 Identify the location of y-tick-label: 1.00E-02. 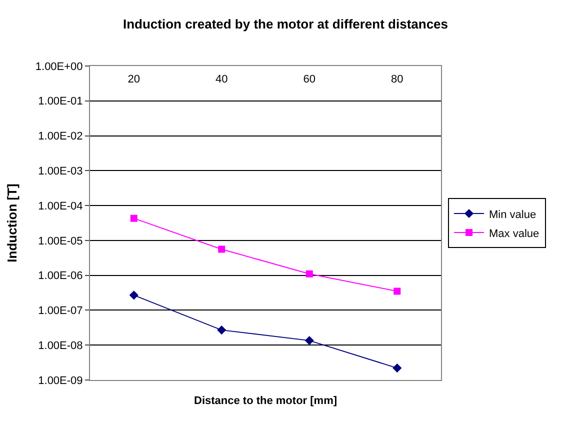
(60, 136).